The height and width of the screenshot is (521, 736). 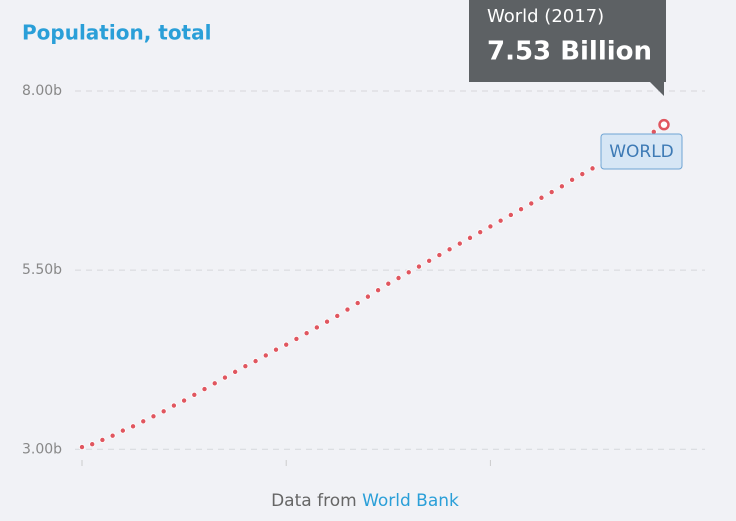 I want to click on chart-title: Population, total, so click(x=116, y=33).